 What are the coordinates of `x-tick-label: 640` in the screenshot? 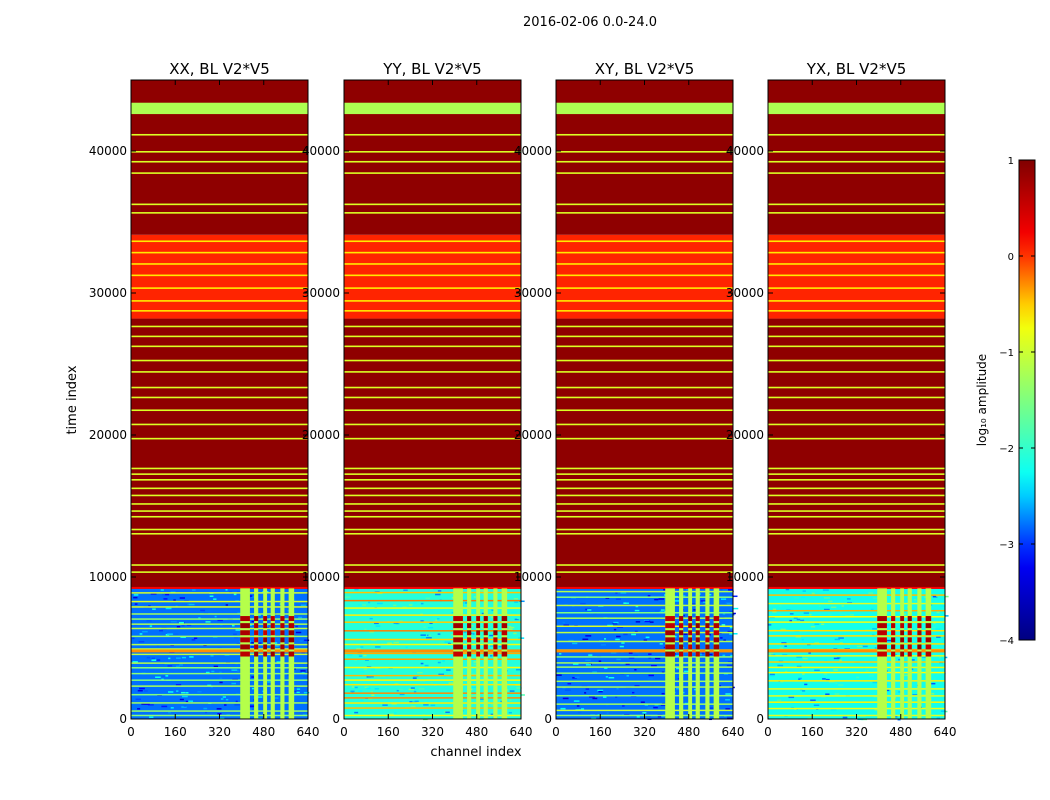 It's located at (733, 732).